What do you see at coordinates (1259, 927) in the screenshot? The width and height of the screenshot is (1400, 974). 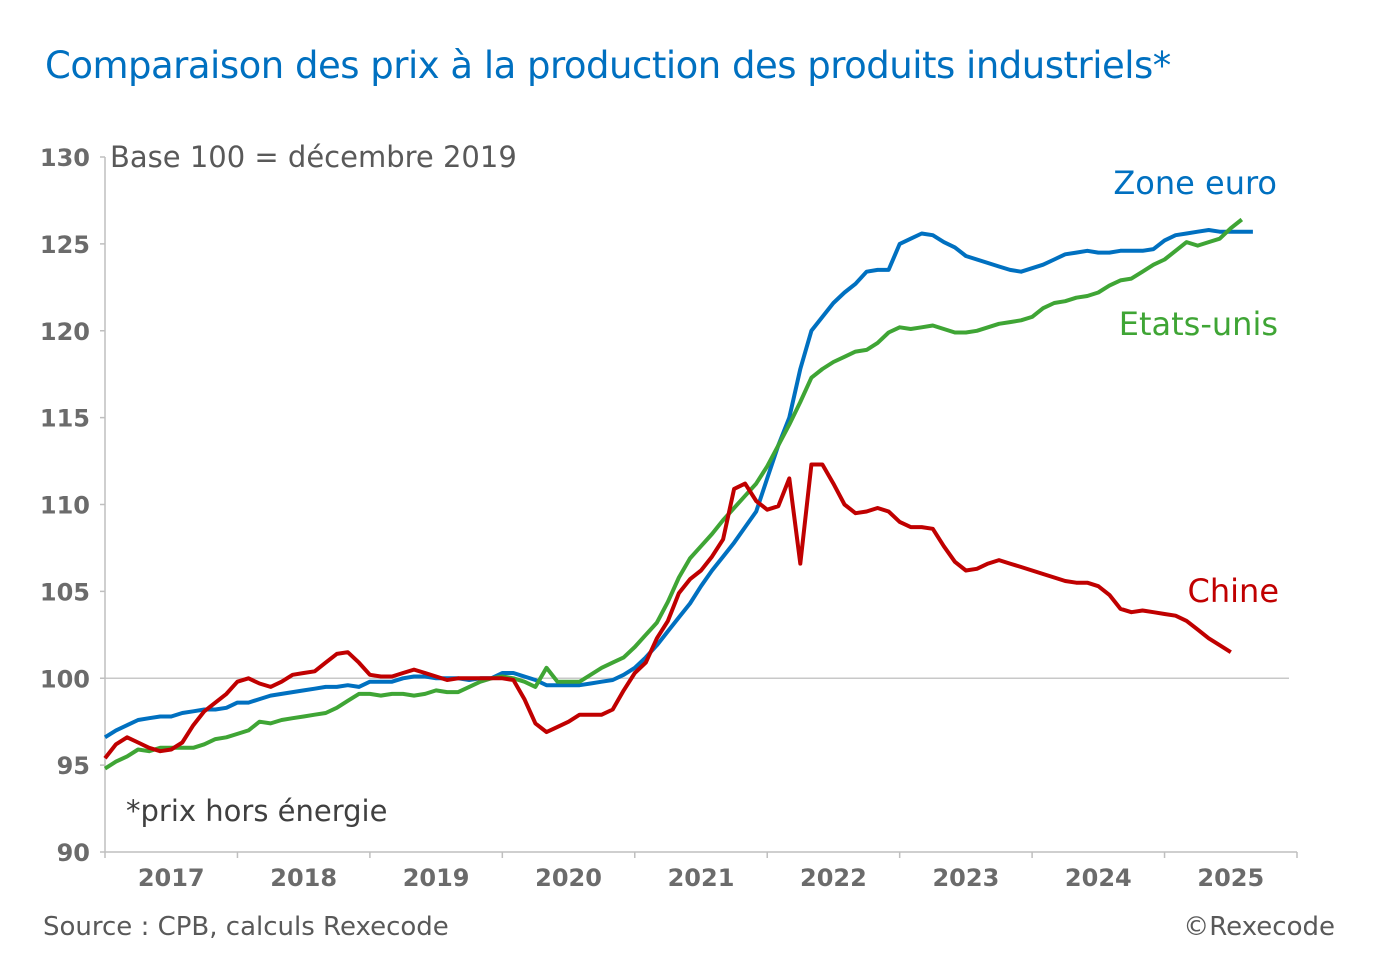 I see `copyright: ©Rexecode` at bounding box center [1259, 927].